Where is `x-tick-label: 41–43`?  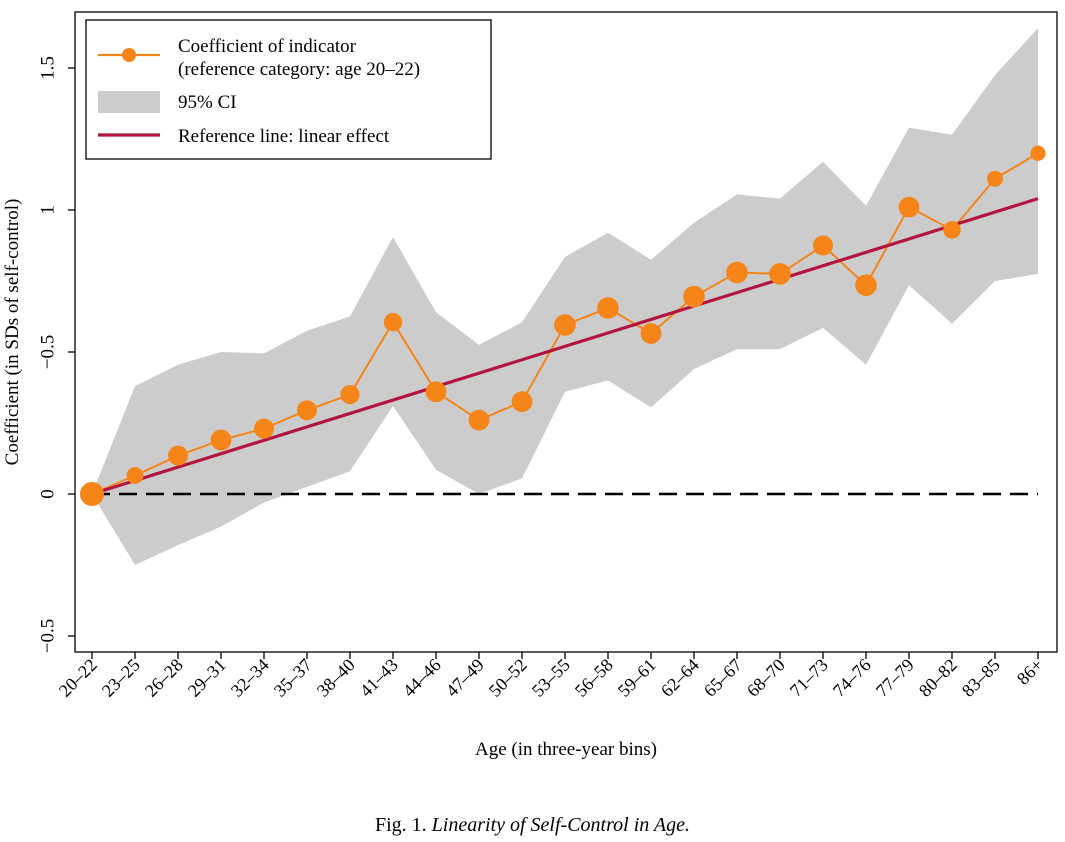
x-tick-label: 41–43 is located at coordinates (379, 678).